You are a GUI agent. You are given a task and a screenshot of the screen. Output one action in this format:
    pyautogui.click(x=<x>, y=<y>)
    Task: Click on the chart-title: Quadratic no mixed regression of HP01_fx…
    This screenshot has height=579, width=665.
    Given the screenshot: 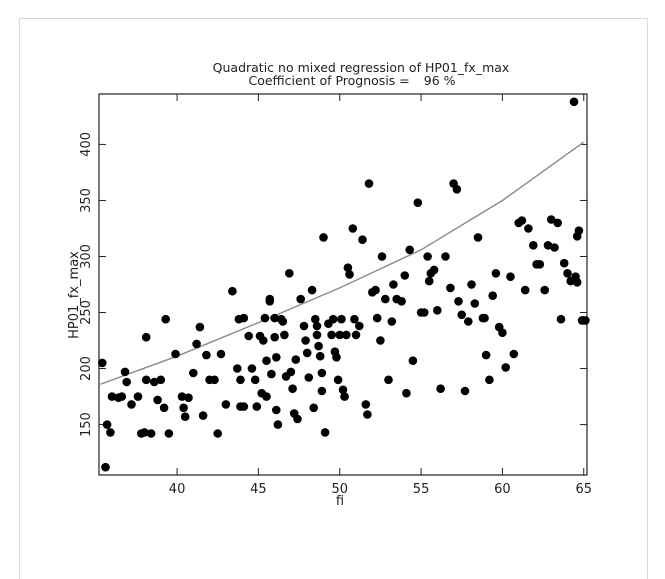 What is the action you would take?
    pyautogui.click(x=361, y=67)
    